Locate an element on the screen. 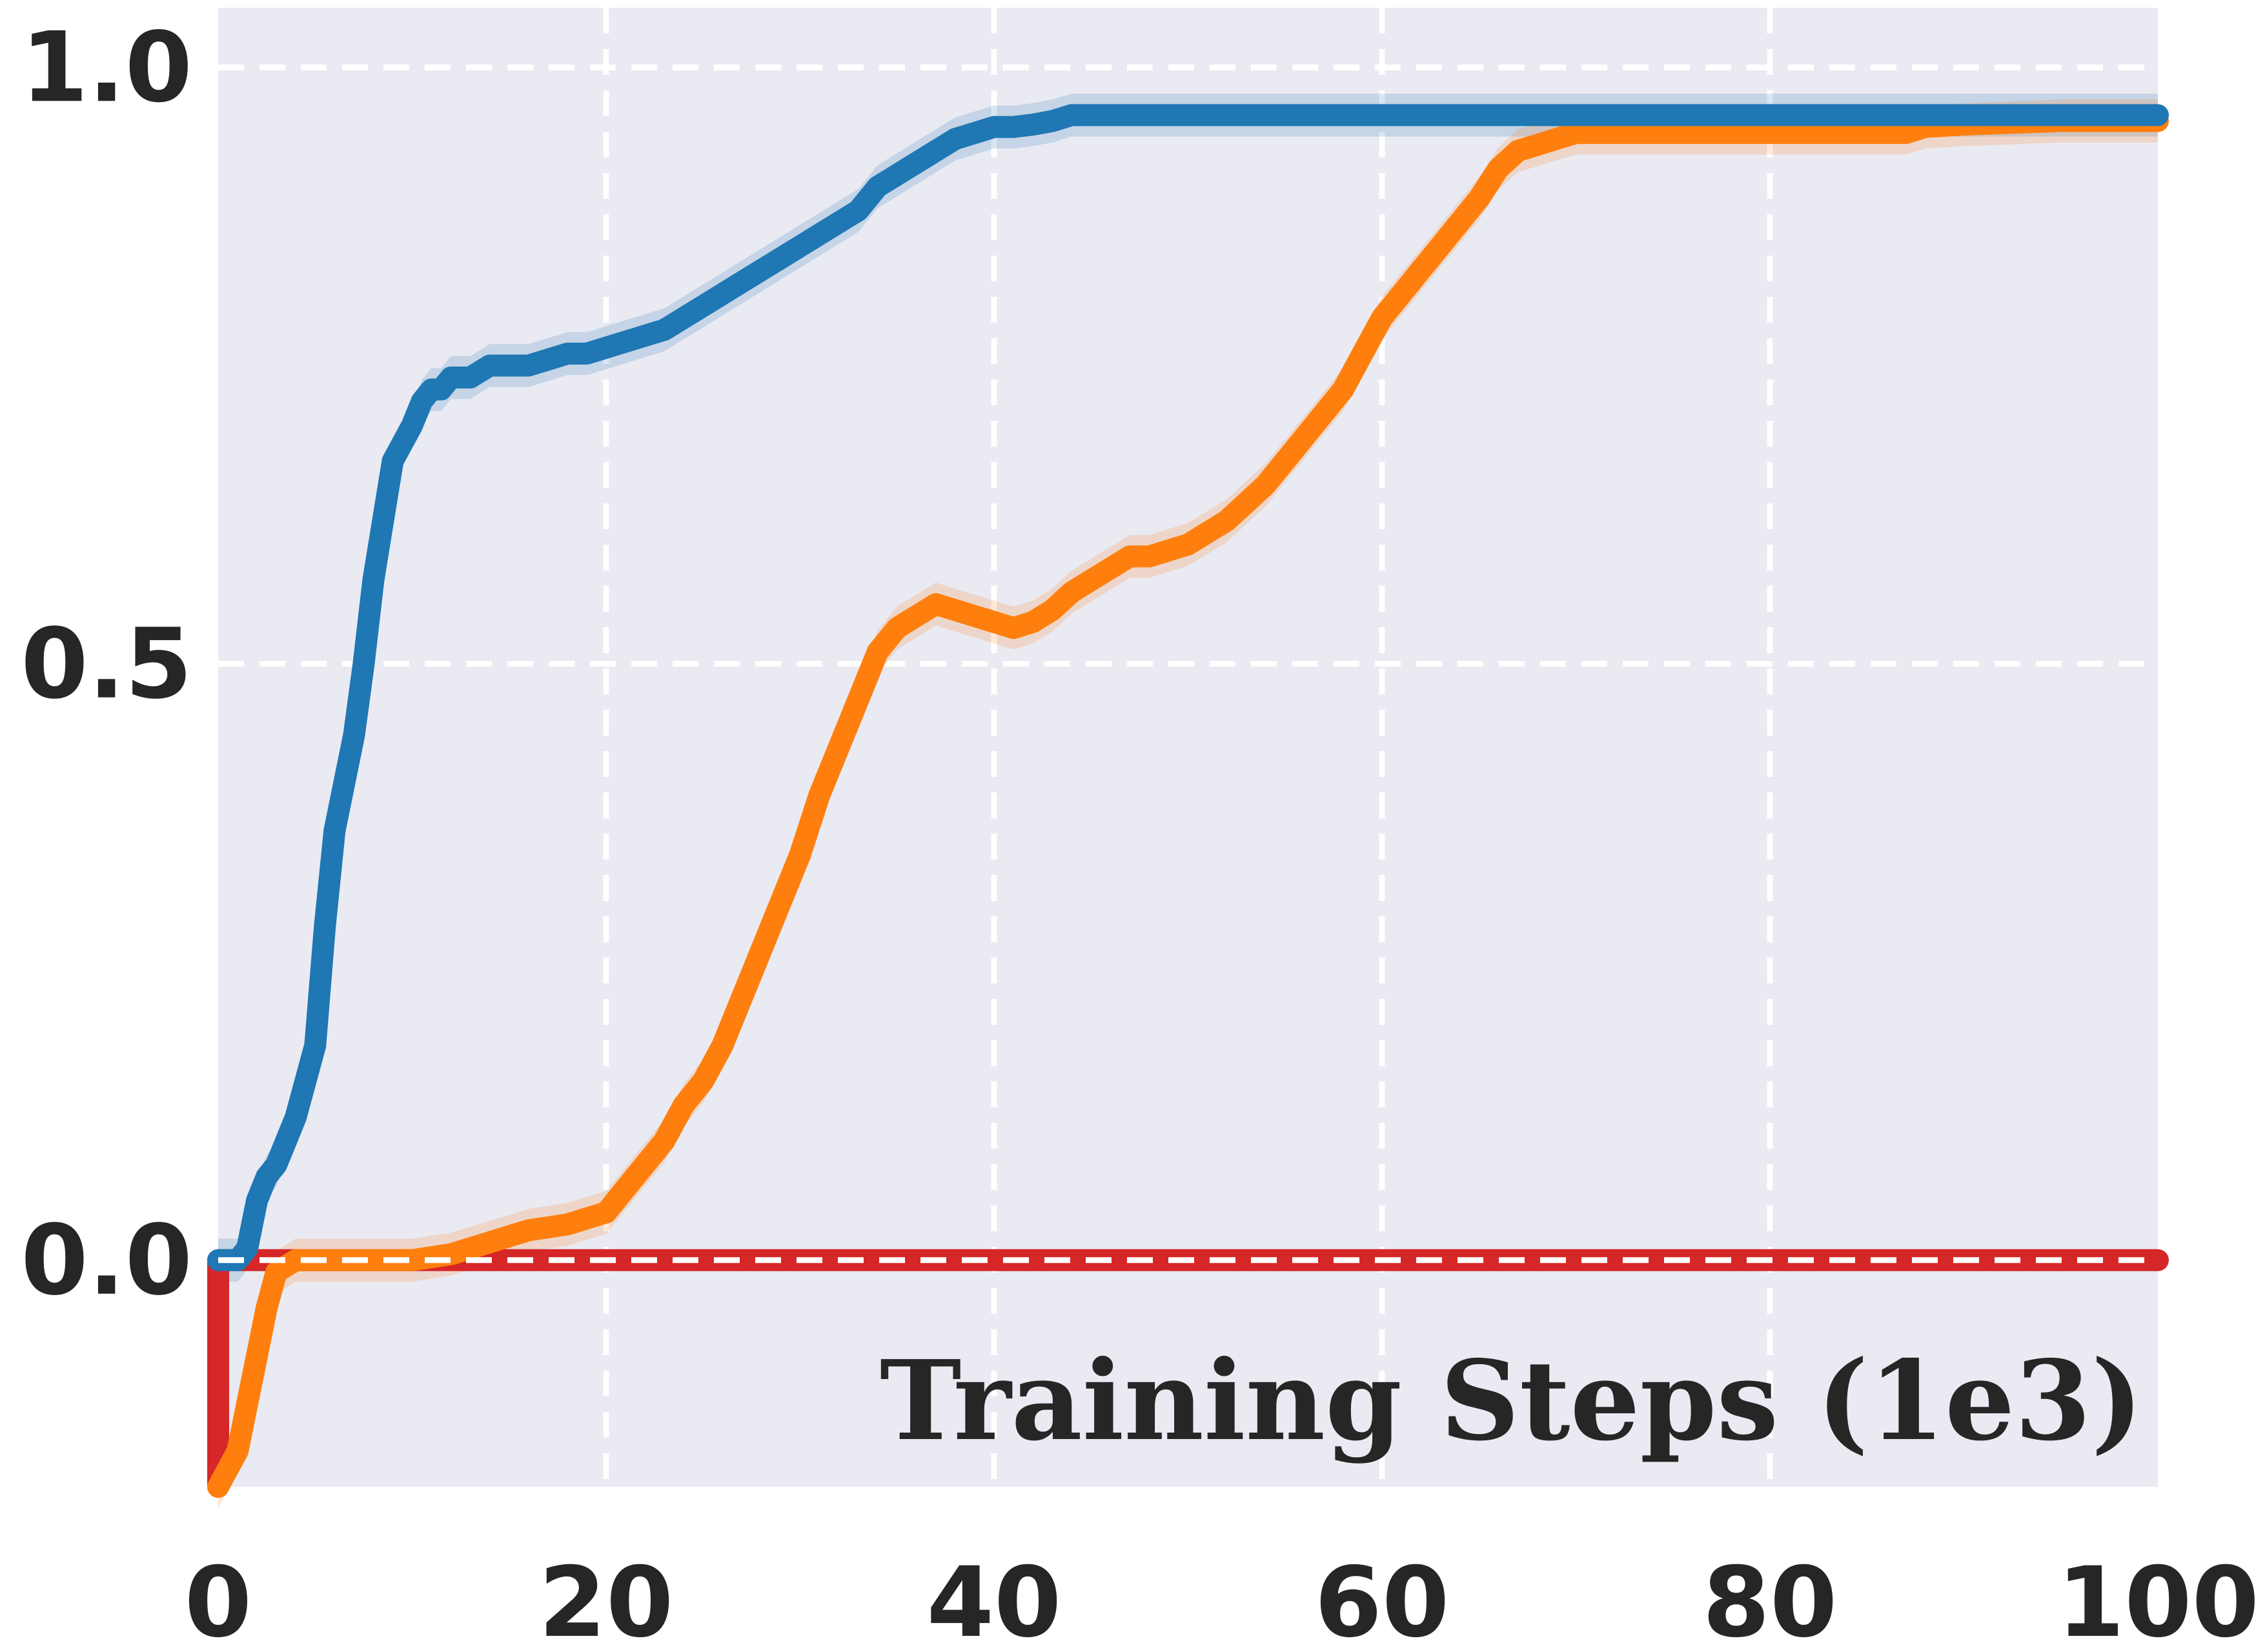 This screenshot has height=1652, width=2265. y-tick-label: 0.0 is located at coordinates (107, 1261).